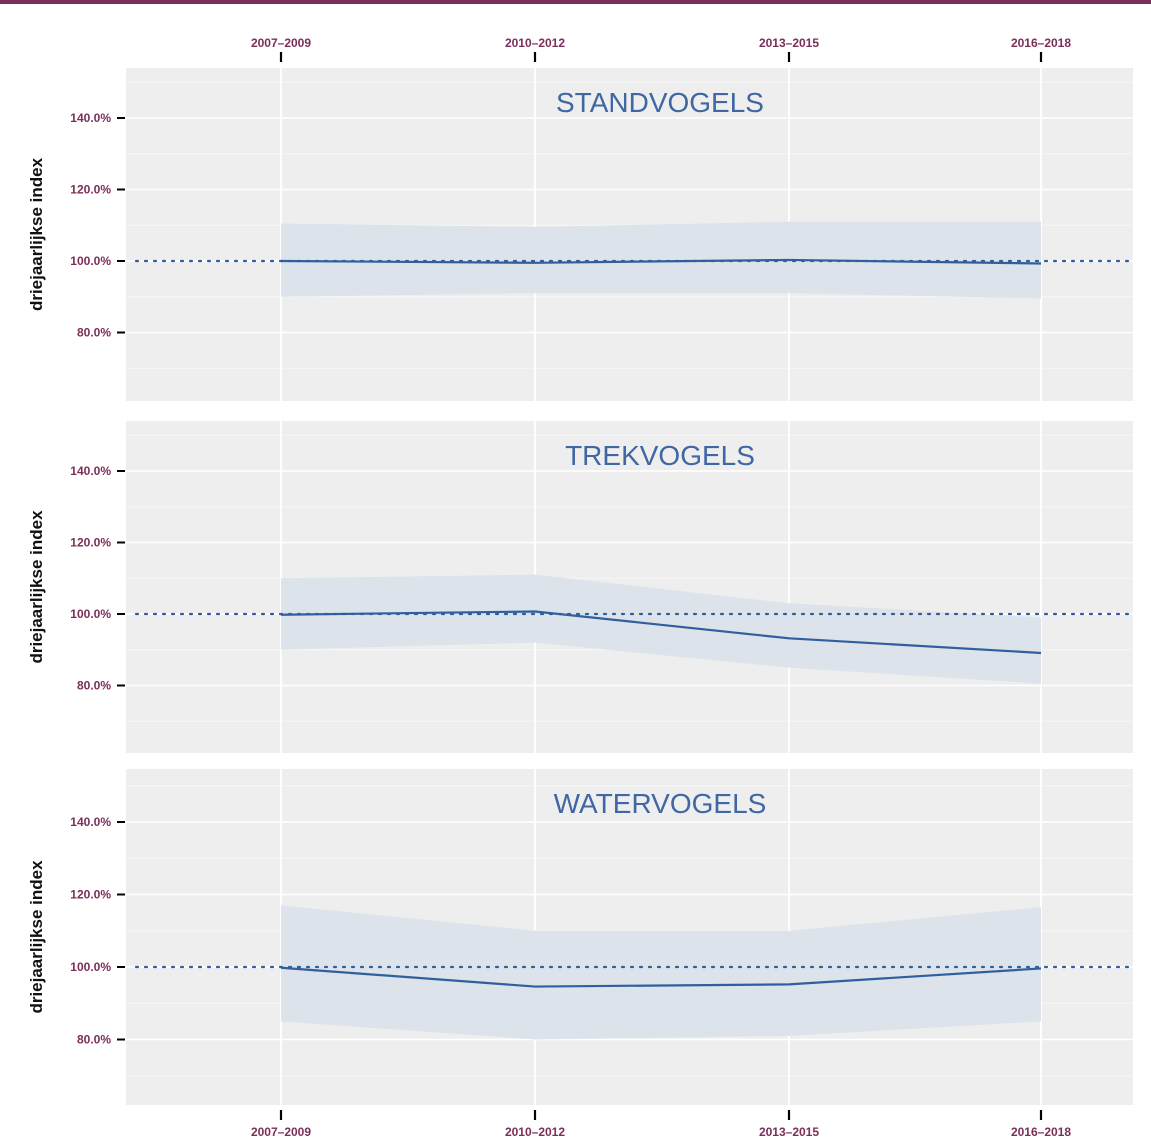  I want to click on top-x-tick-label: 2016–2018, so click(1041, 43).